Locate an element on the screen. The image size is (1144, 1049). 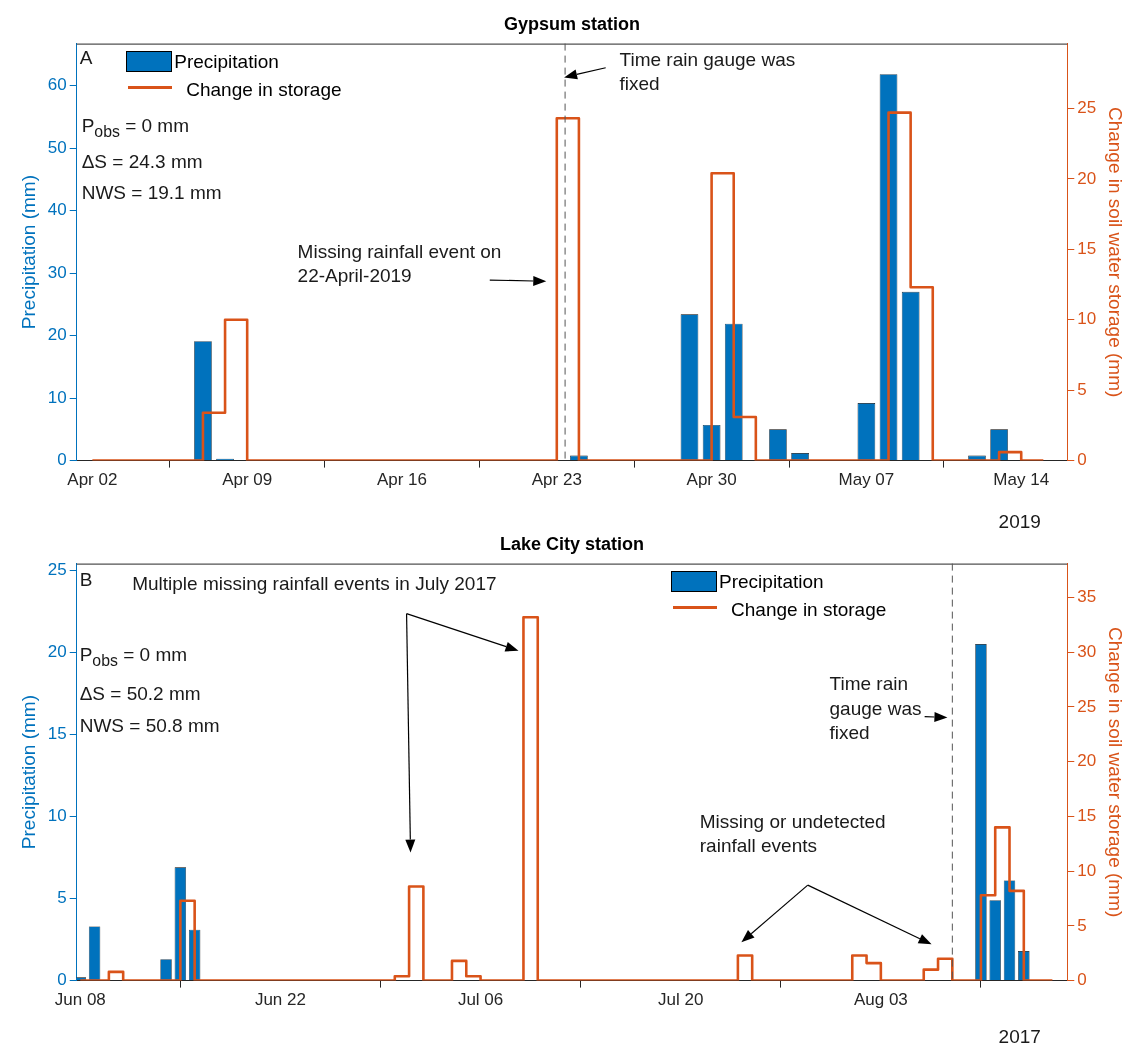
annotation: A is located at coordinates (86, 57).